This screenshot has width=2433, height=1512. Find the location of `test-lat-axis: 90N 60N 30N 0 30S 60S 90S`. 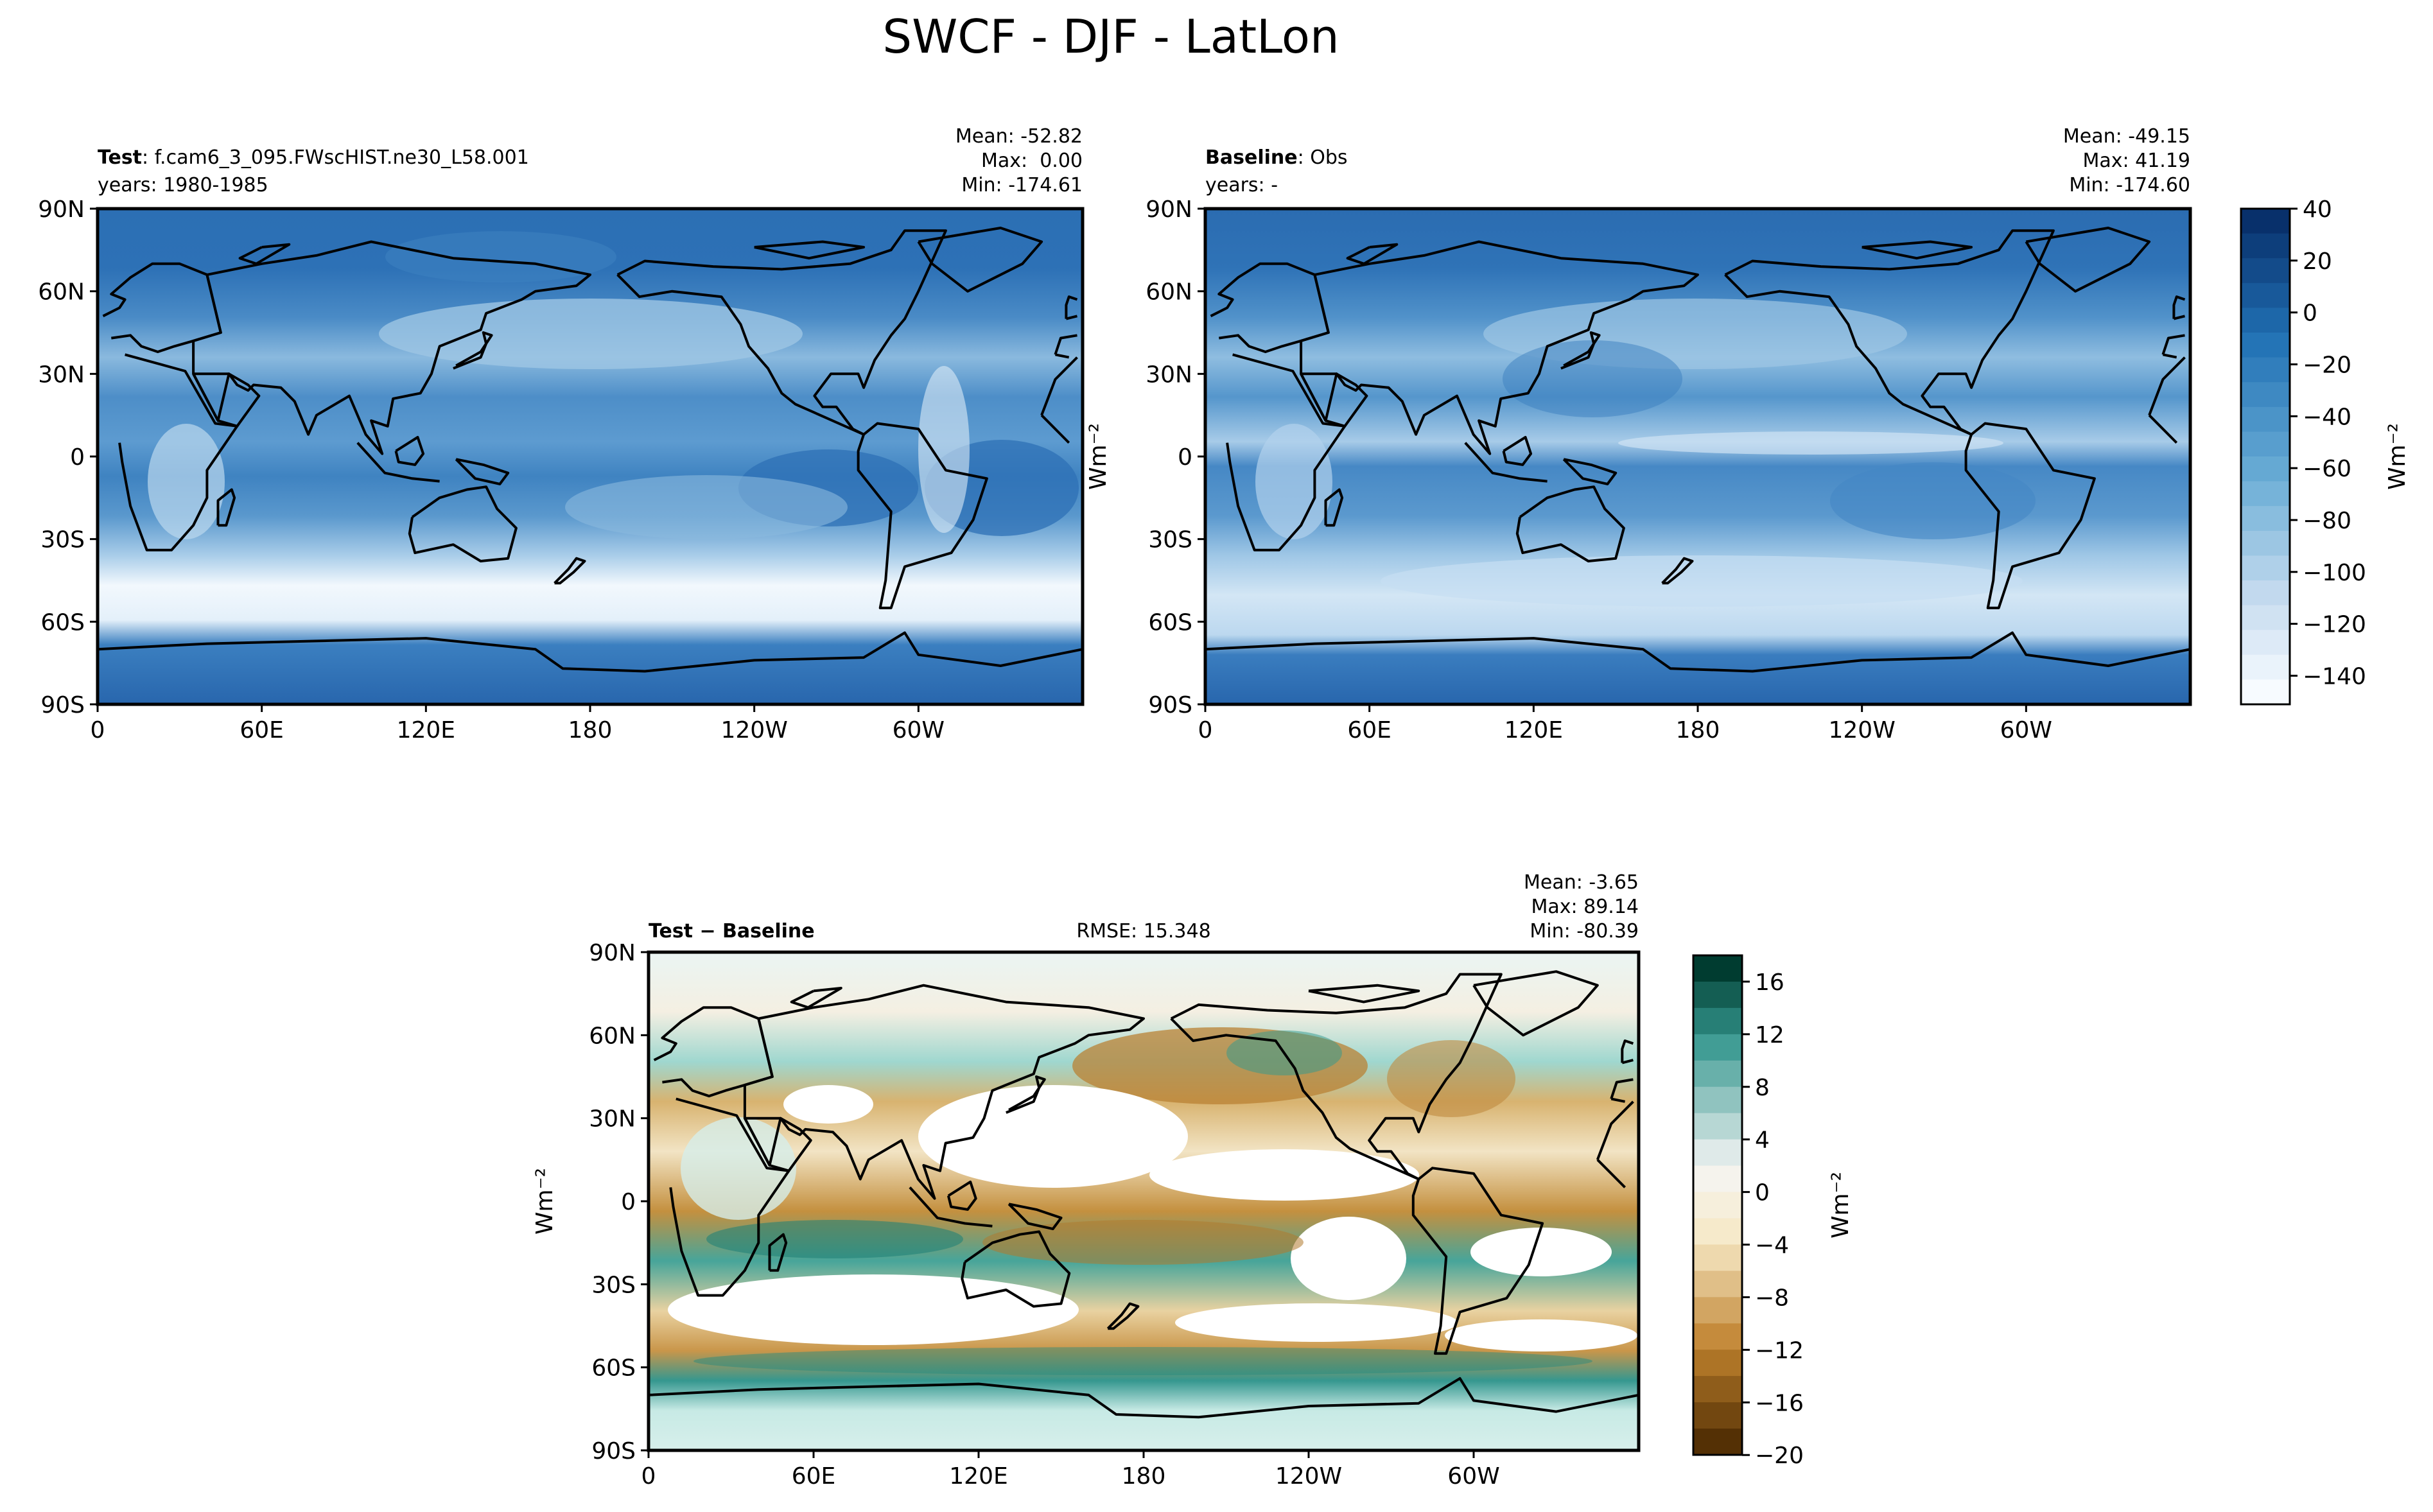

test-lat-axis: 90N 60N 30N 0 30S 60S 90S is located at coordinates (68, 457).